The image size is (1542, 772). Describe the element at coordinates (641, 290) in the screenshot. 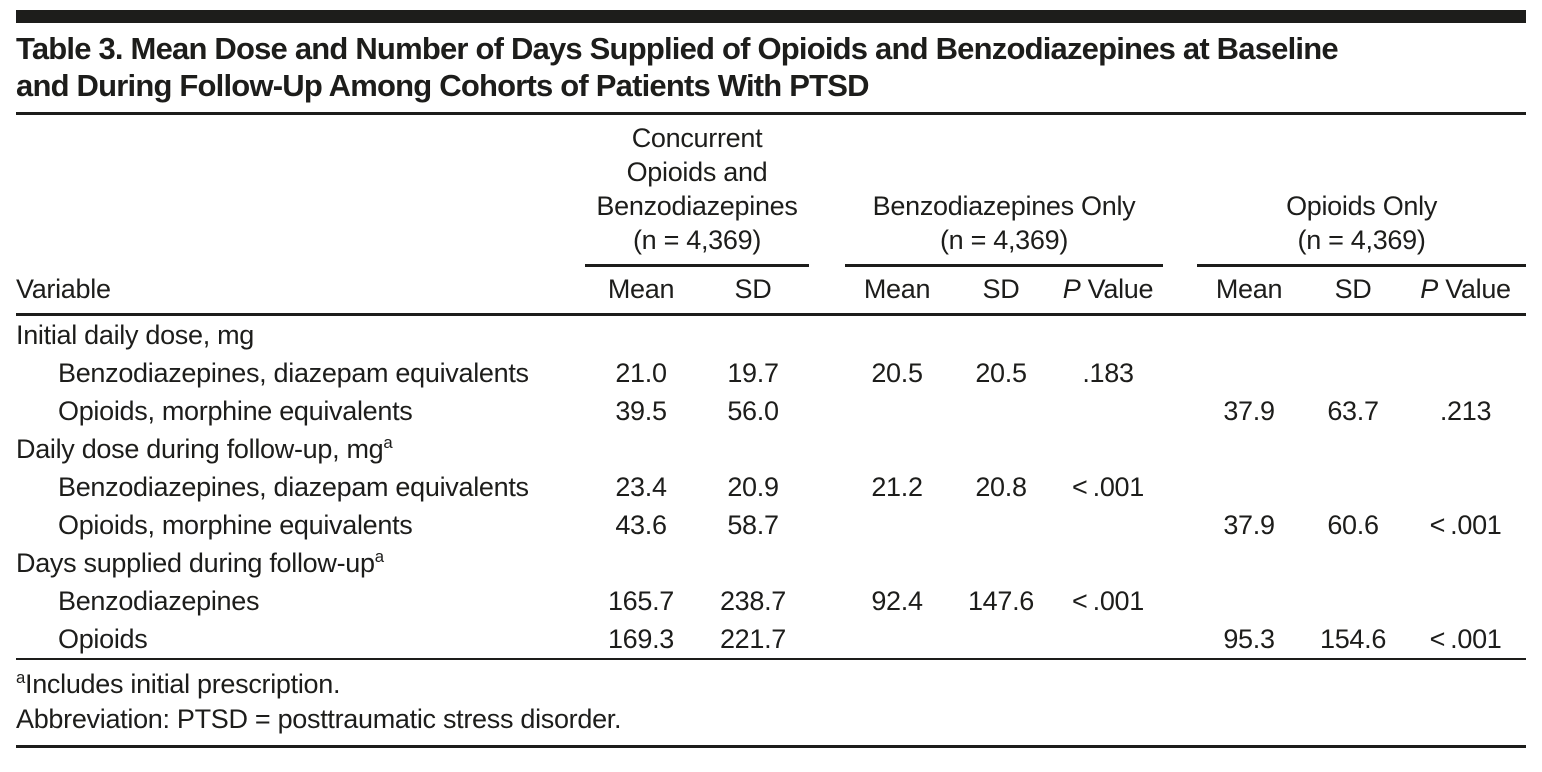

I see `mean-column-header-concurrent: Mean` at that location.